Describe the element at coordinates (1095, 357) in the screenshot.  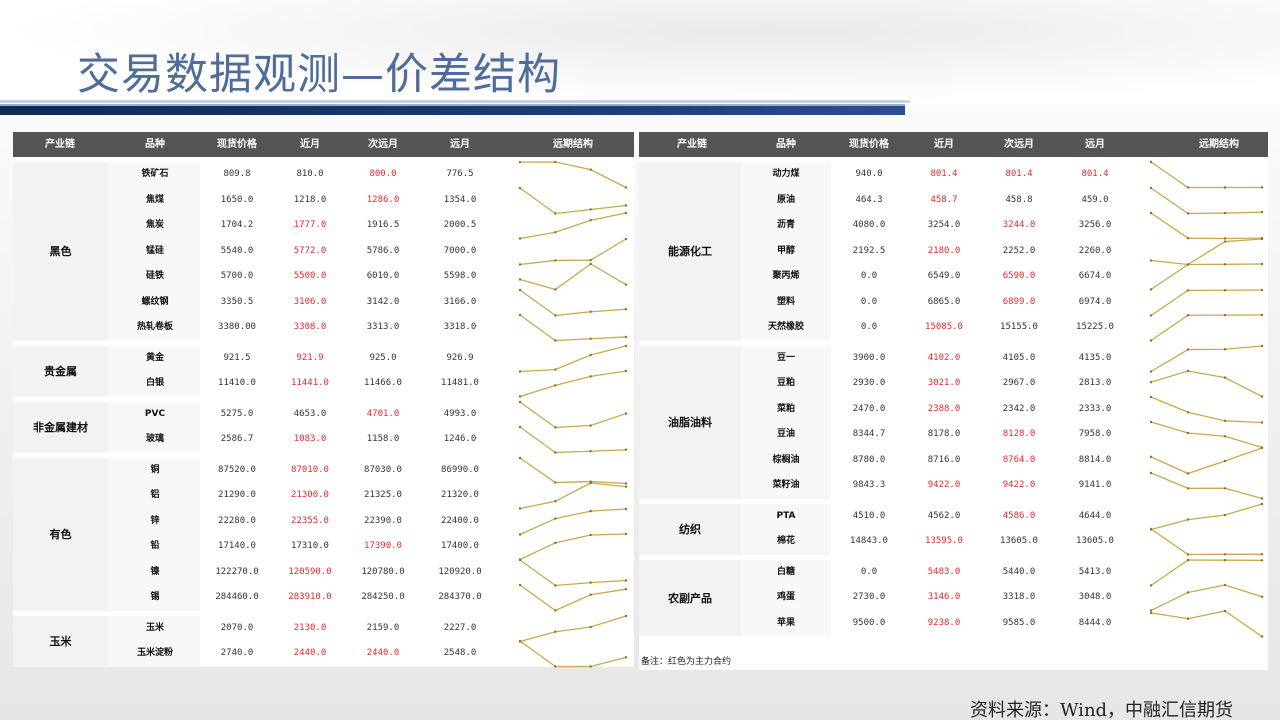
I see `far-month: 4135.0` at that location.